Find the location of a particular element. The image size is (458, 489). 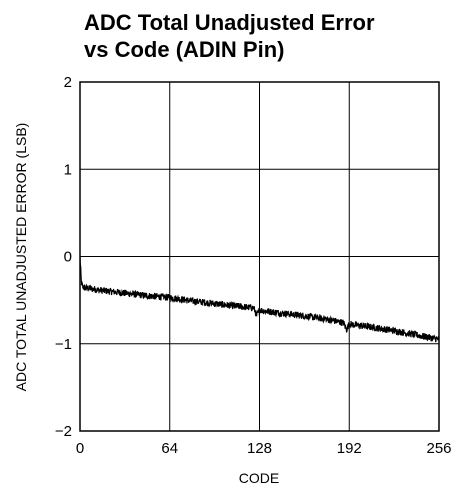

x-tick-label: 0 is located at coordinates (80, 448).